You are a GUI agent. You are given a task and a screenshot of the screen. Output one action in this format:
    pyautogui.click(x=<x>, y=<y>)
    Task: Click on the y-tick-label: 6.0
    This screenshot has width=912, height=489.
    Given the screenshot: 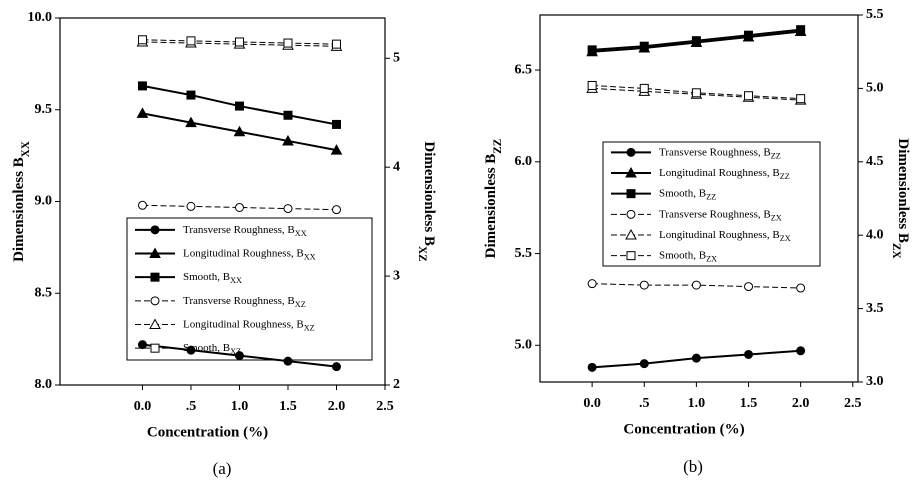 What is the action you would take?
    pyautogui.click(x=524, y=161)
    